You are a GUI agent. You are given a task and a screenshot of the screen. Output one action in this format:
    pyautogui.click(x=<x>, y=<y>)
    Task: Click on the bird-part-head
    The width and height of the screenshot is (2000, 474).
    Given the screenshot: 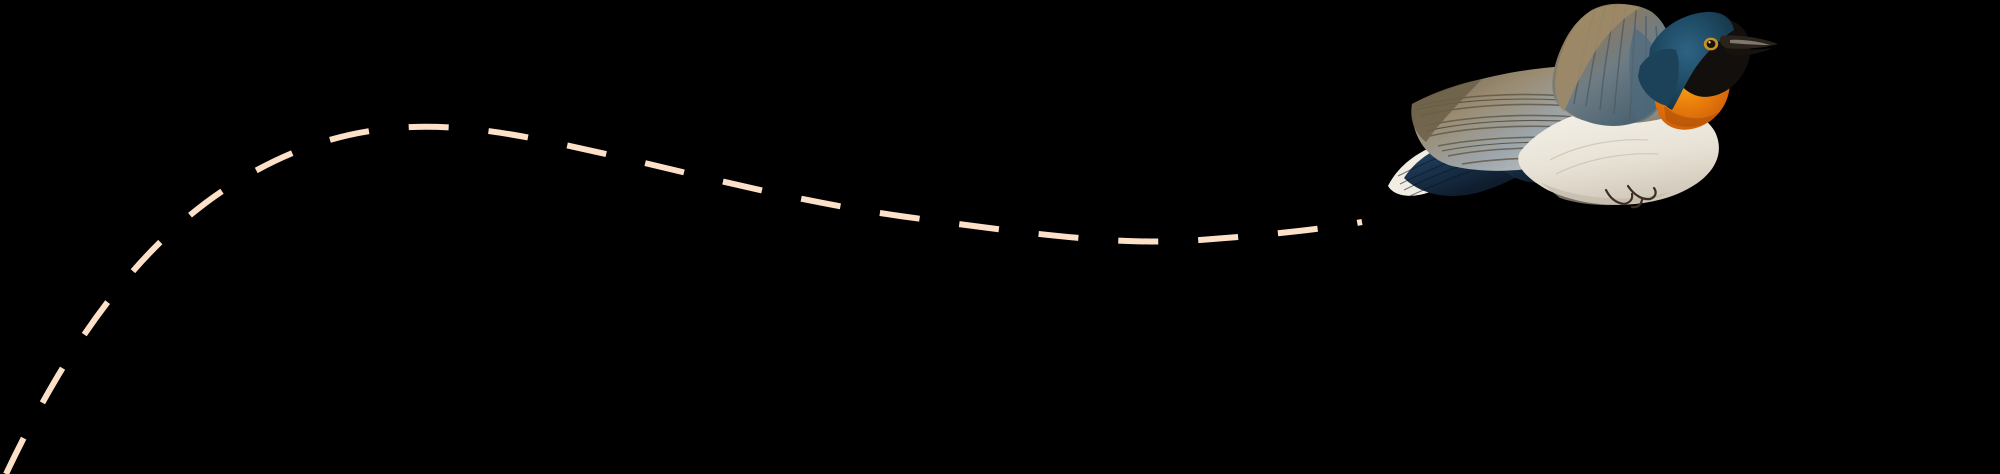 What is the action you would take?
    pyautogui.click(x=1708, y=61)
    